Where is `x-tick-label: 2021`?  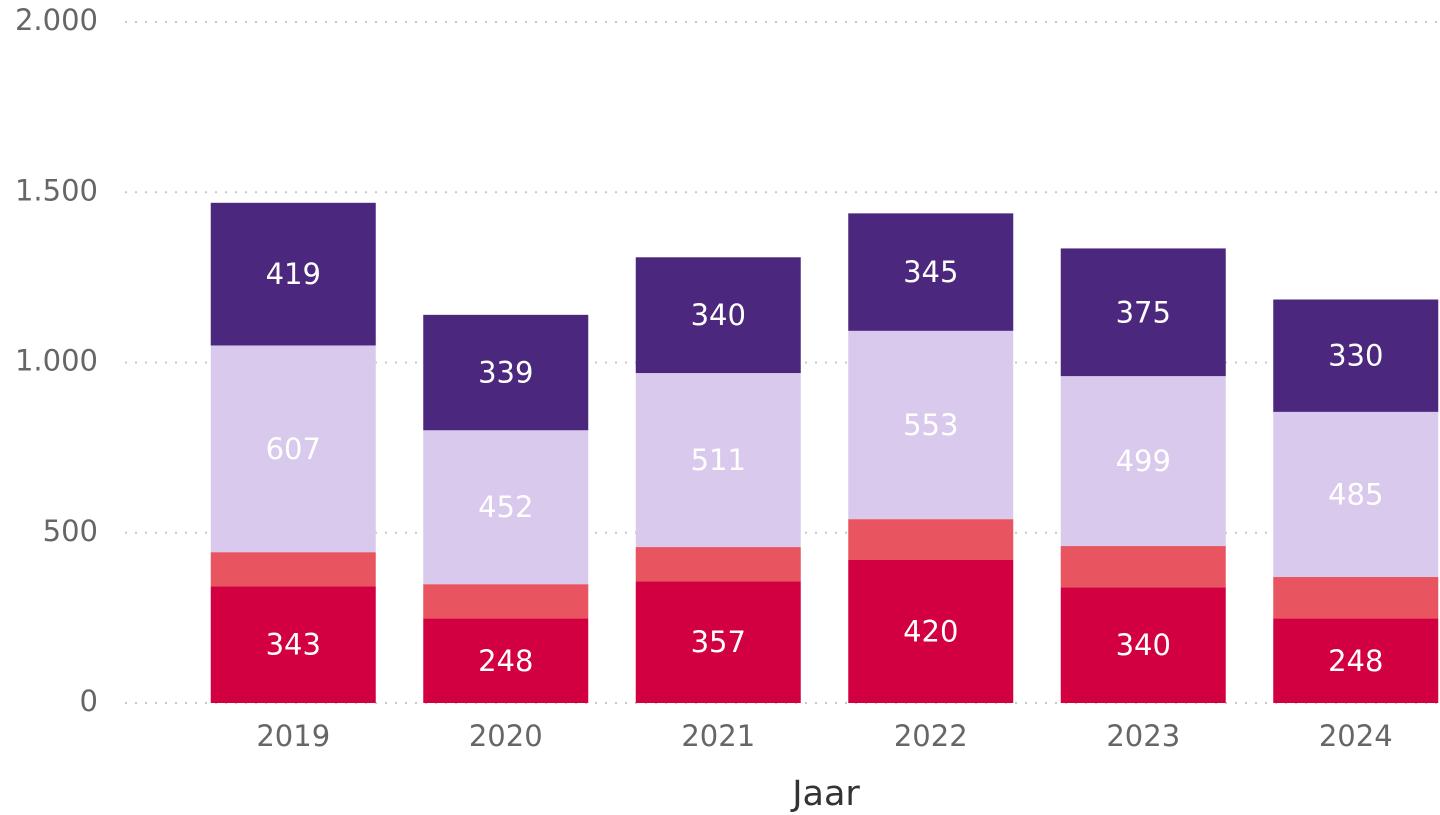
x-tick-label: 2021 is located at coordinates (718, 736).